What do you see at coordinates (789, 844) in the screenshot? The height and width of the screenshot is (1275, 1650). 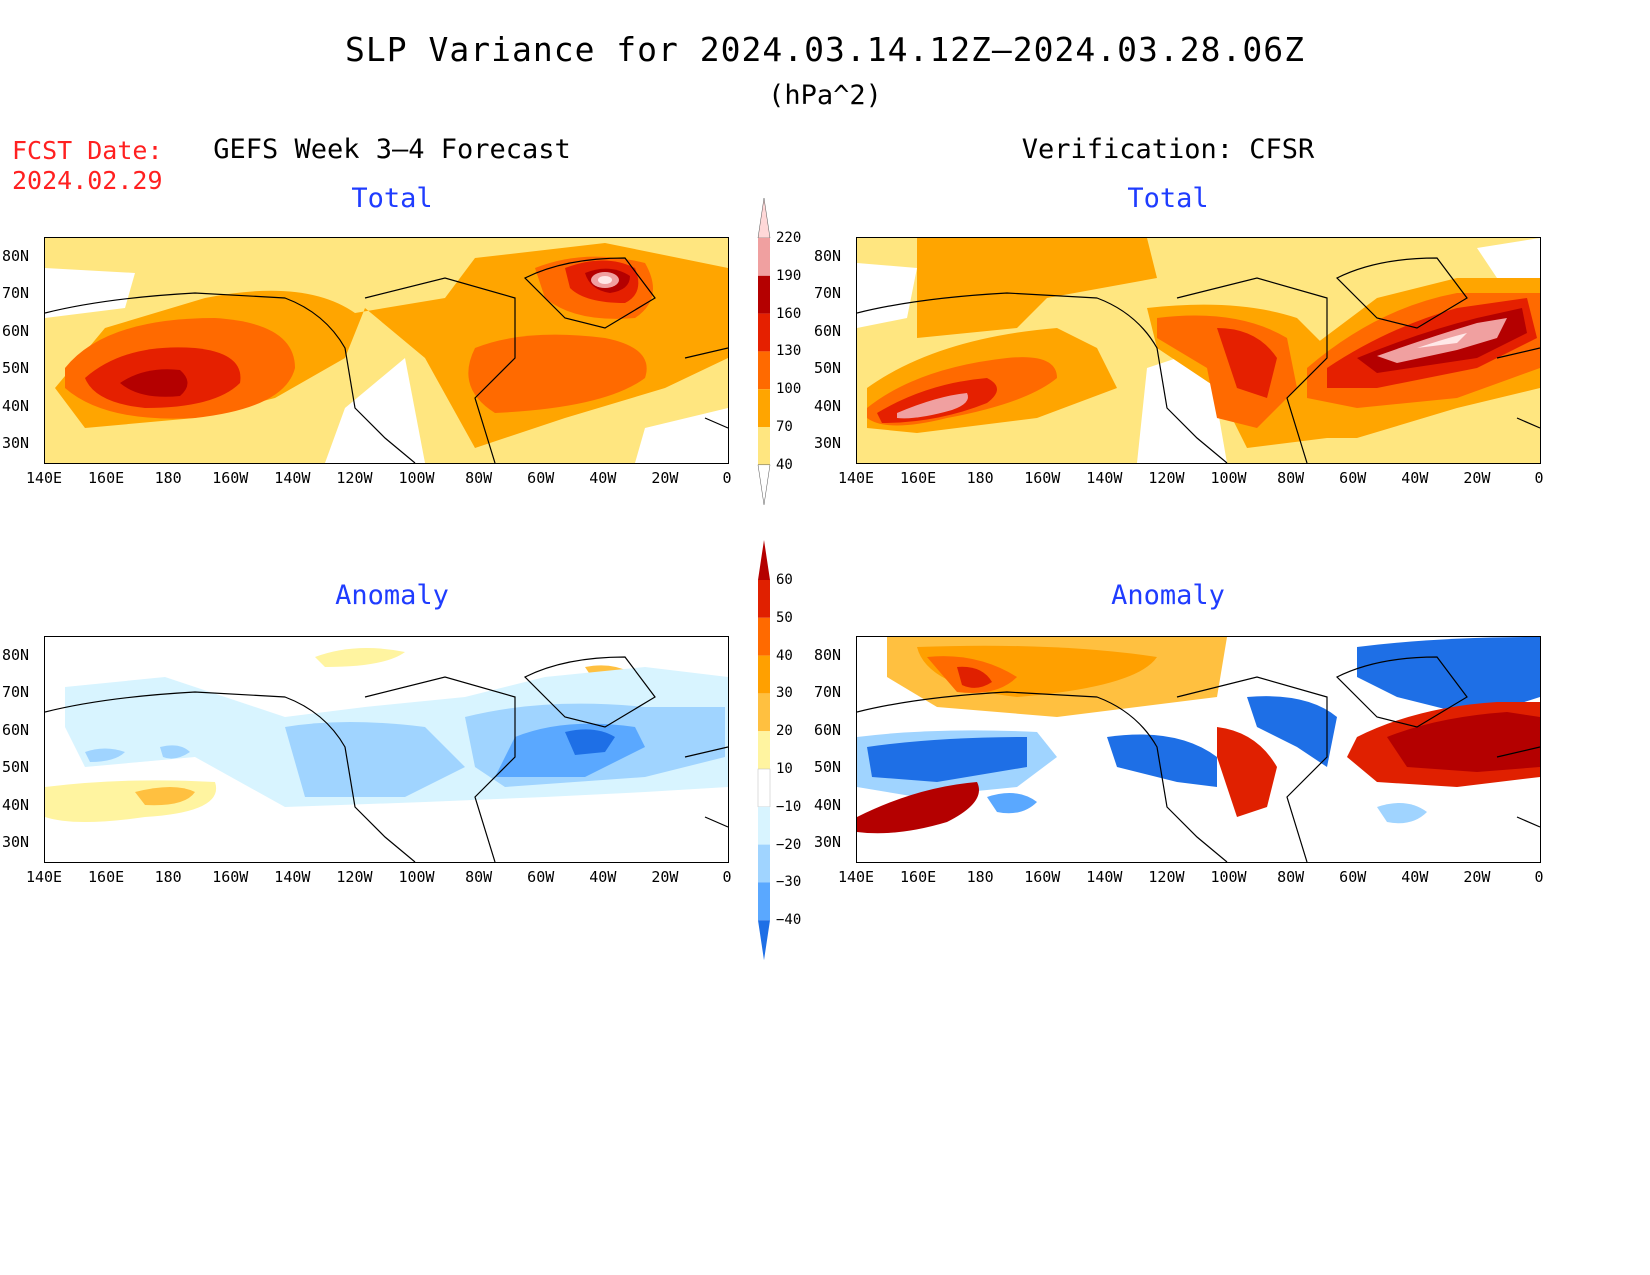 I see `colorbar-tick-label: −20` at bounding box center [789, 844].